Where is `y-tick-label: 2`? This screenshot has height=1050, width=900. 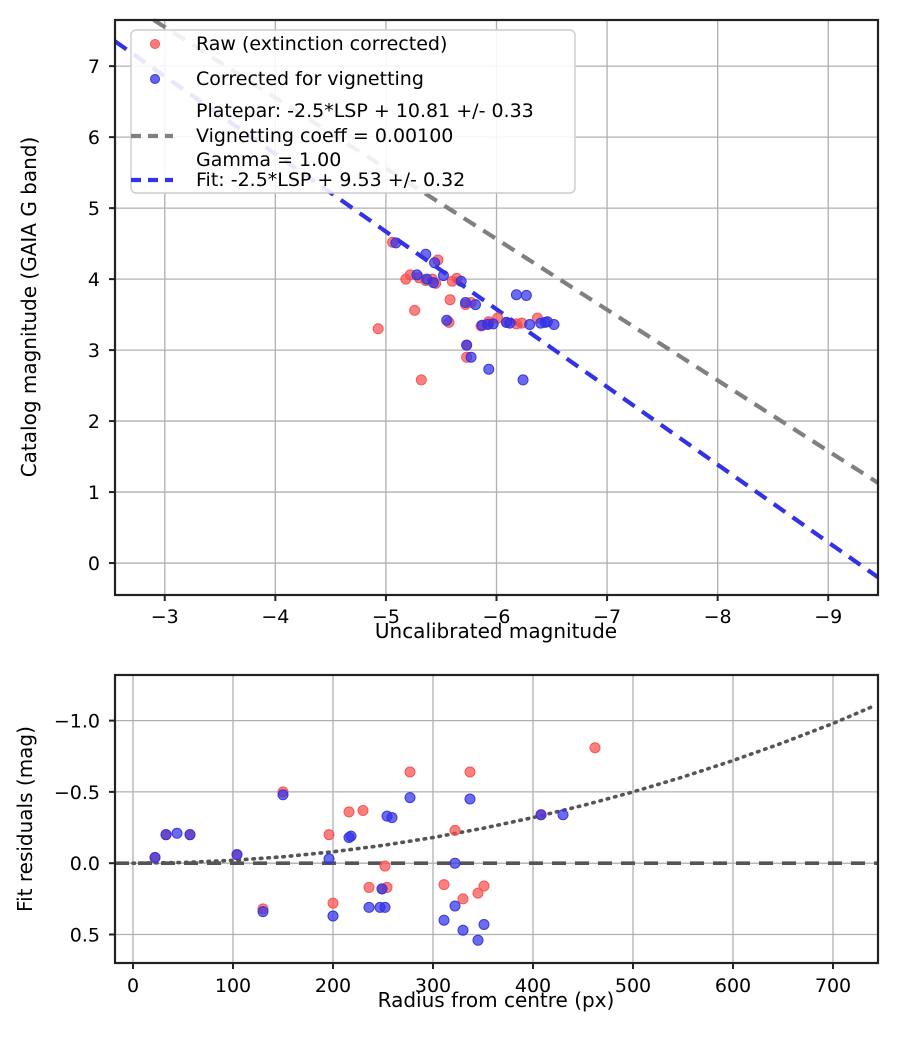 y-tick-label: 2 is located at coordinates (94, 422).